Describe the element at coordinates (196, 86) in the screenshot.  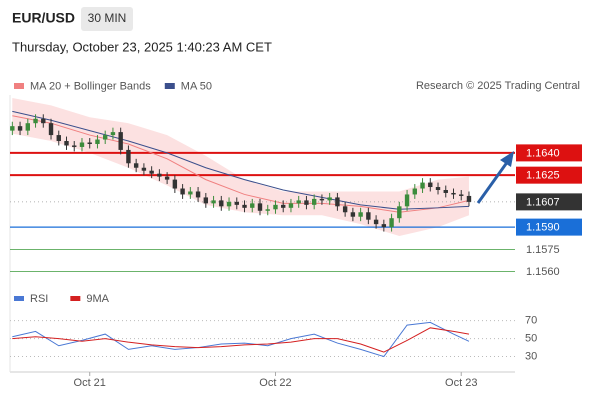
I see `legend-label: MA 50` at that location.